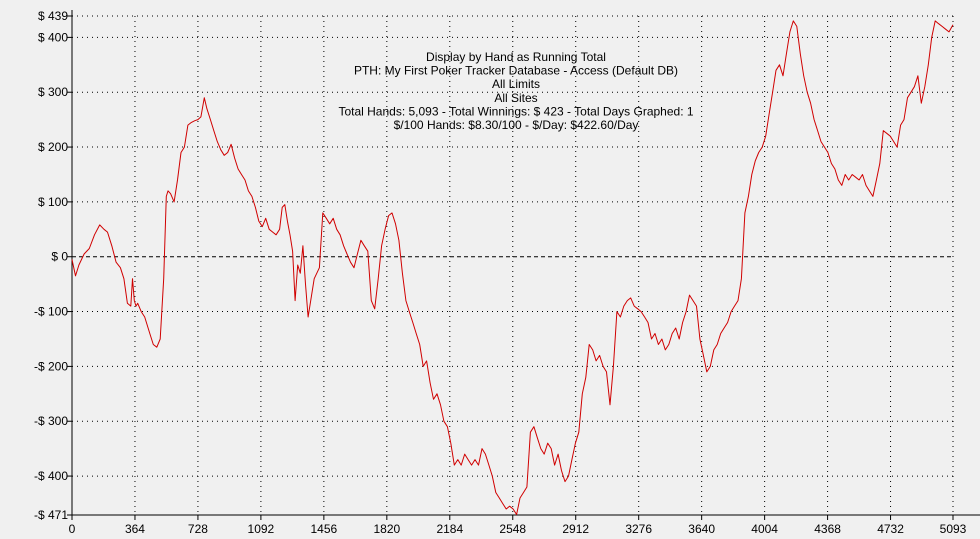 The image size is (980, 539). Describe the element at coordinates (198, 529) in the screenshot. I see `x-tick-label: 728` at that location.